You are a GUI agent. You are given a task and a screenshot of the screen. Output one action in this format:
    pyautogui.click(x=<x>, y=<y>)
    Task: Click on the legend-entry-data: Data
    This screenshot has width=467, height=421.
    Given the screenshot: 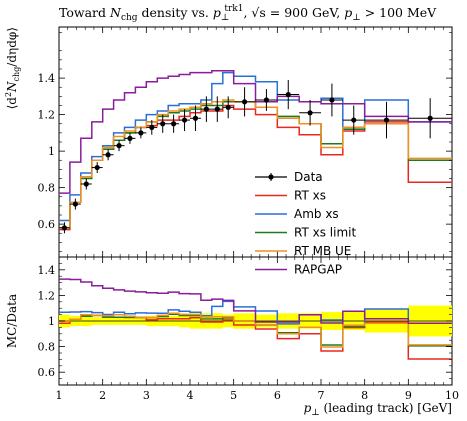 What is the action you would take?
    pyautogui.click(x=289, y=177)
    